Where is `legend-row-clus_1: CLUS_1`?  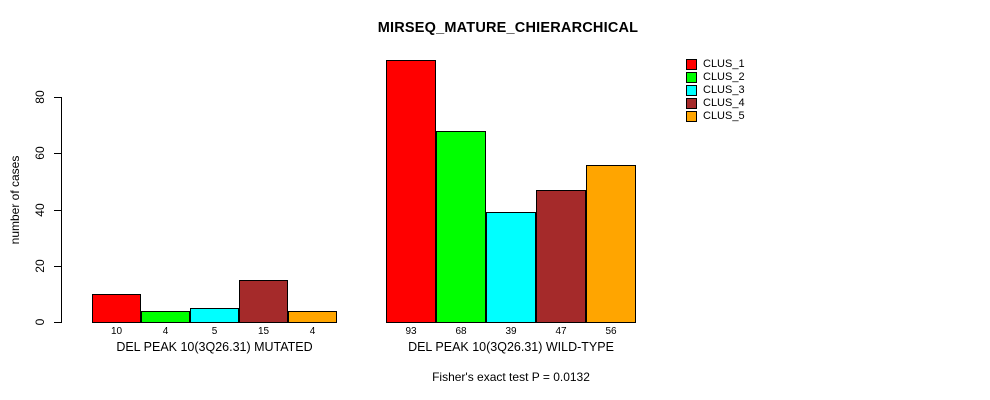
legend-row-clus_1: CLUS_1 is located at coordinates (715, 64).